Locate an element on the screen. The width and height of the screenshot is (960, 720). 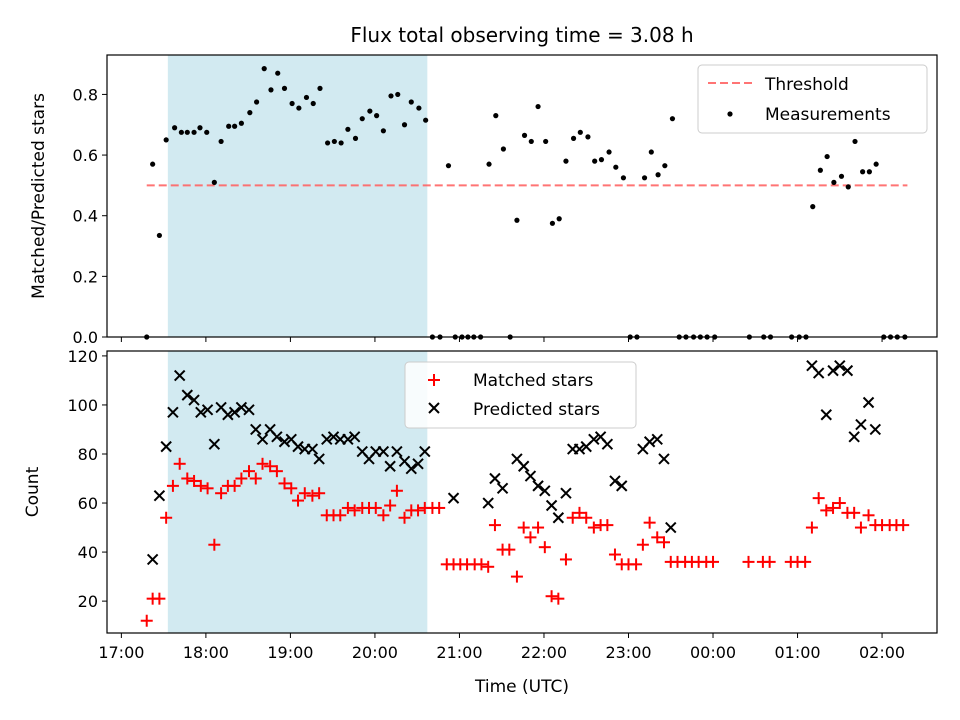
legend-threshold-label: Threshold is located at coordinates (806, 85).